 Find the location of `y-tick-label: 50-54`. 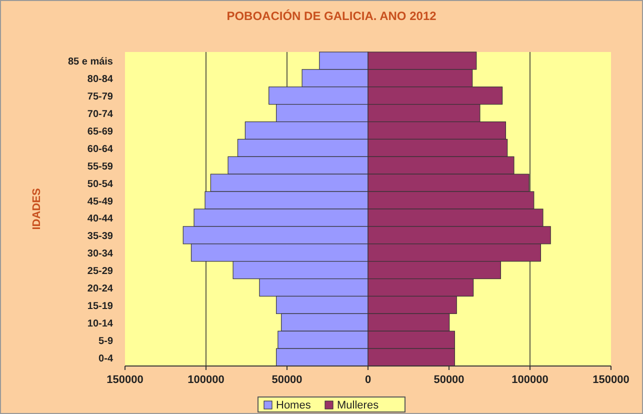

y-tick-label: 50-54 is located at coordinates (100, 184).